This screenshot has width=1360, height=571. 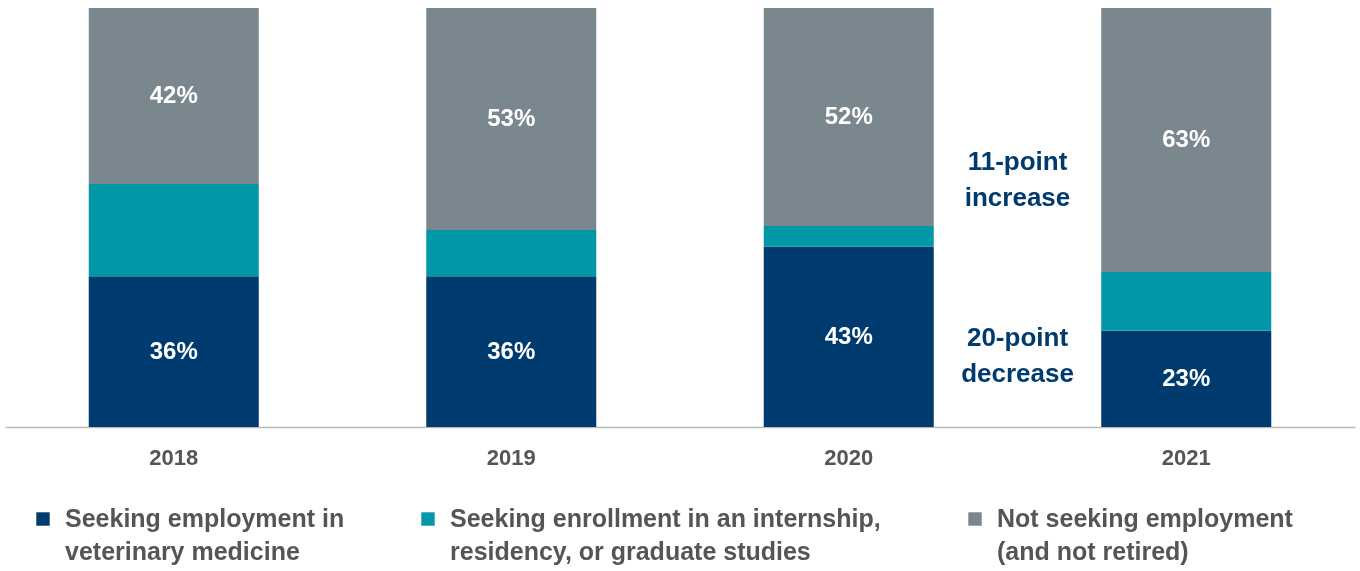 I want to click on data-label: 42%, so click(x=173, y=94).